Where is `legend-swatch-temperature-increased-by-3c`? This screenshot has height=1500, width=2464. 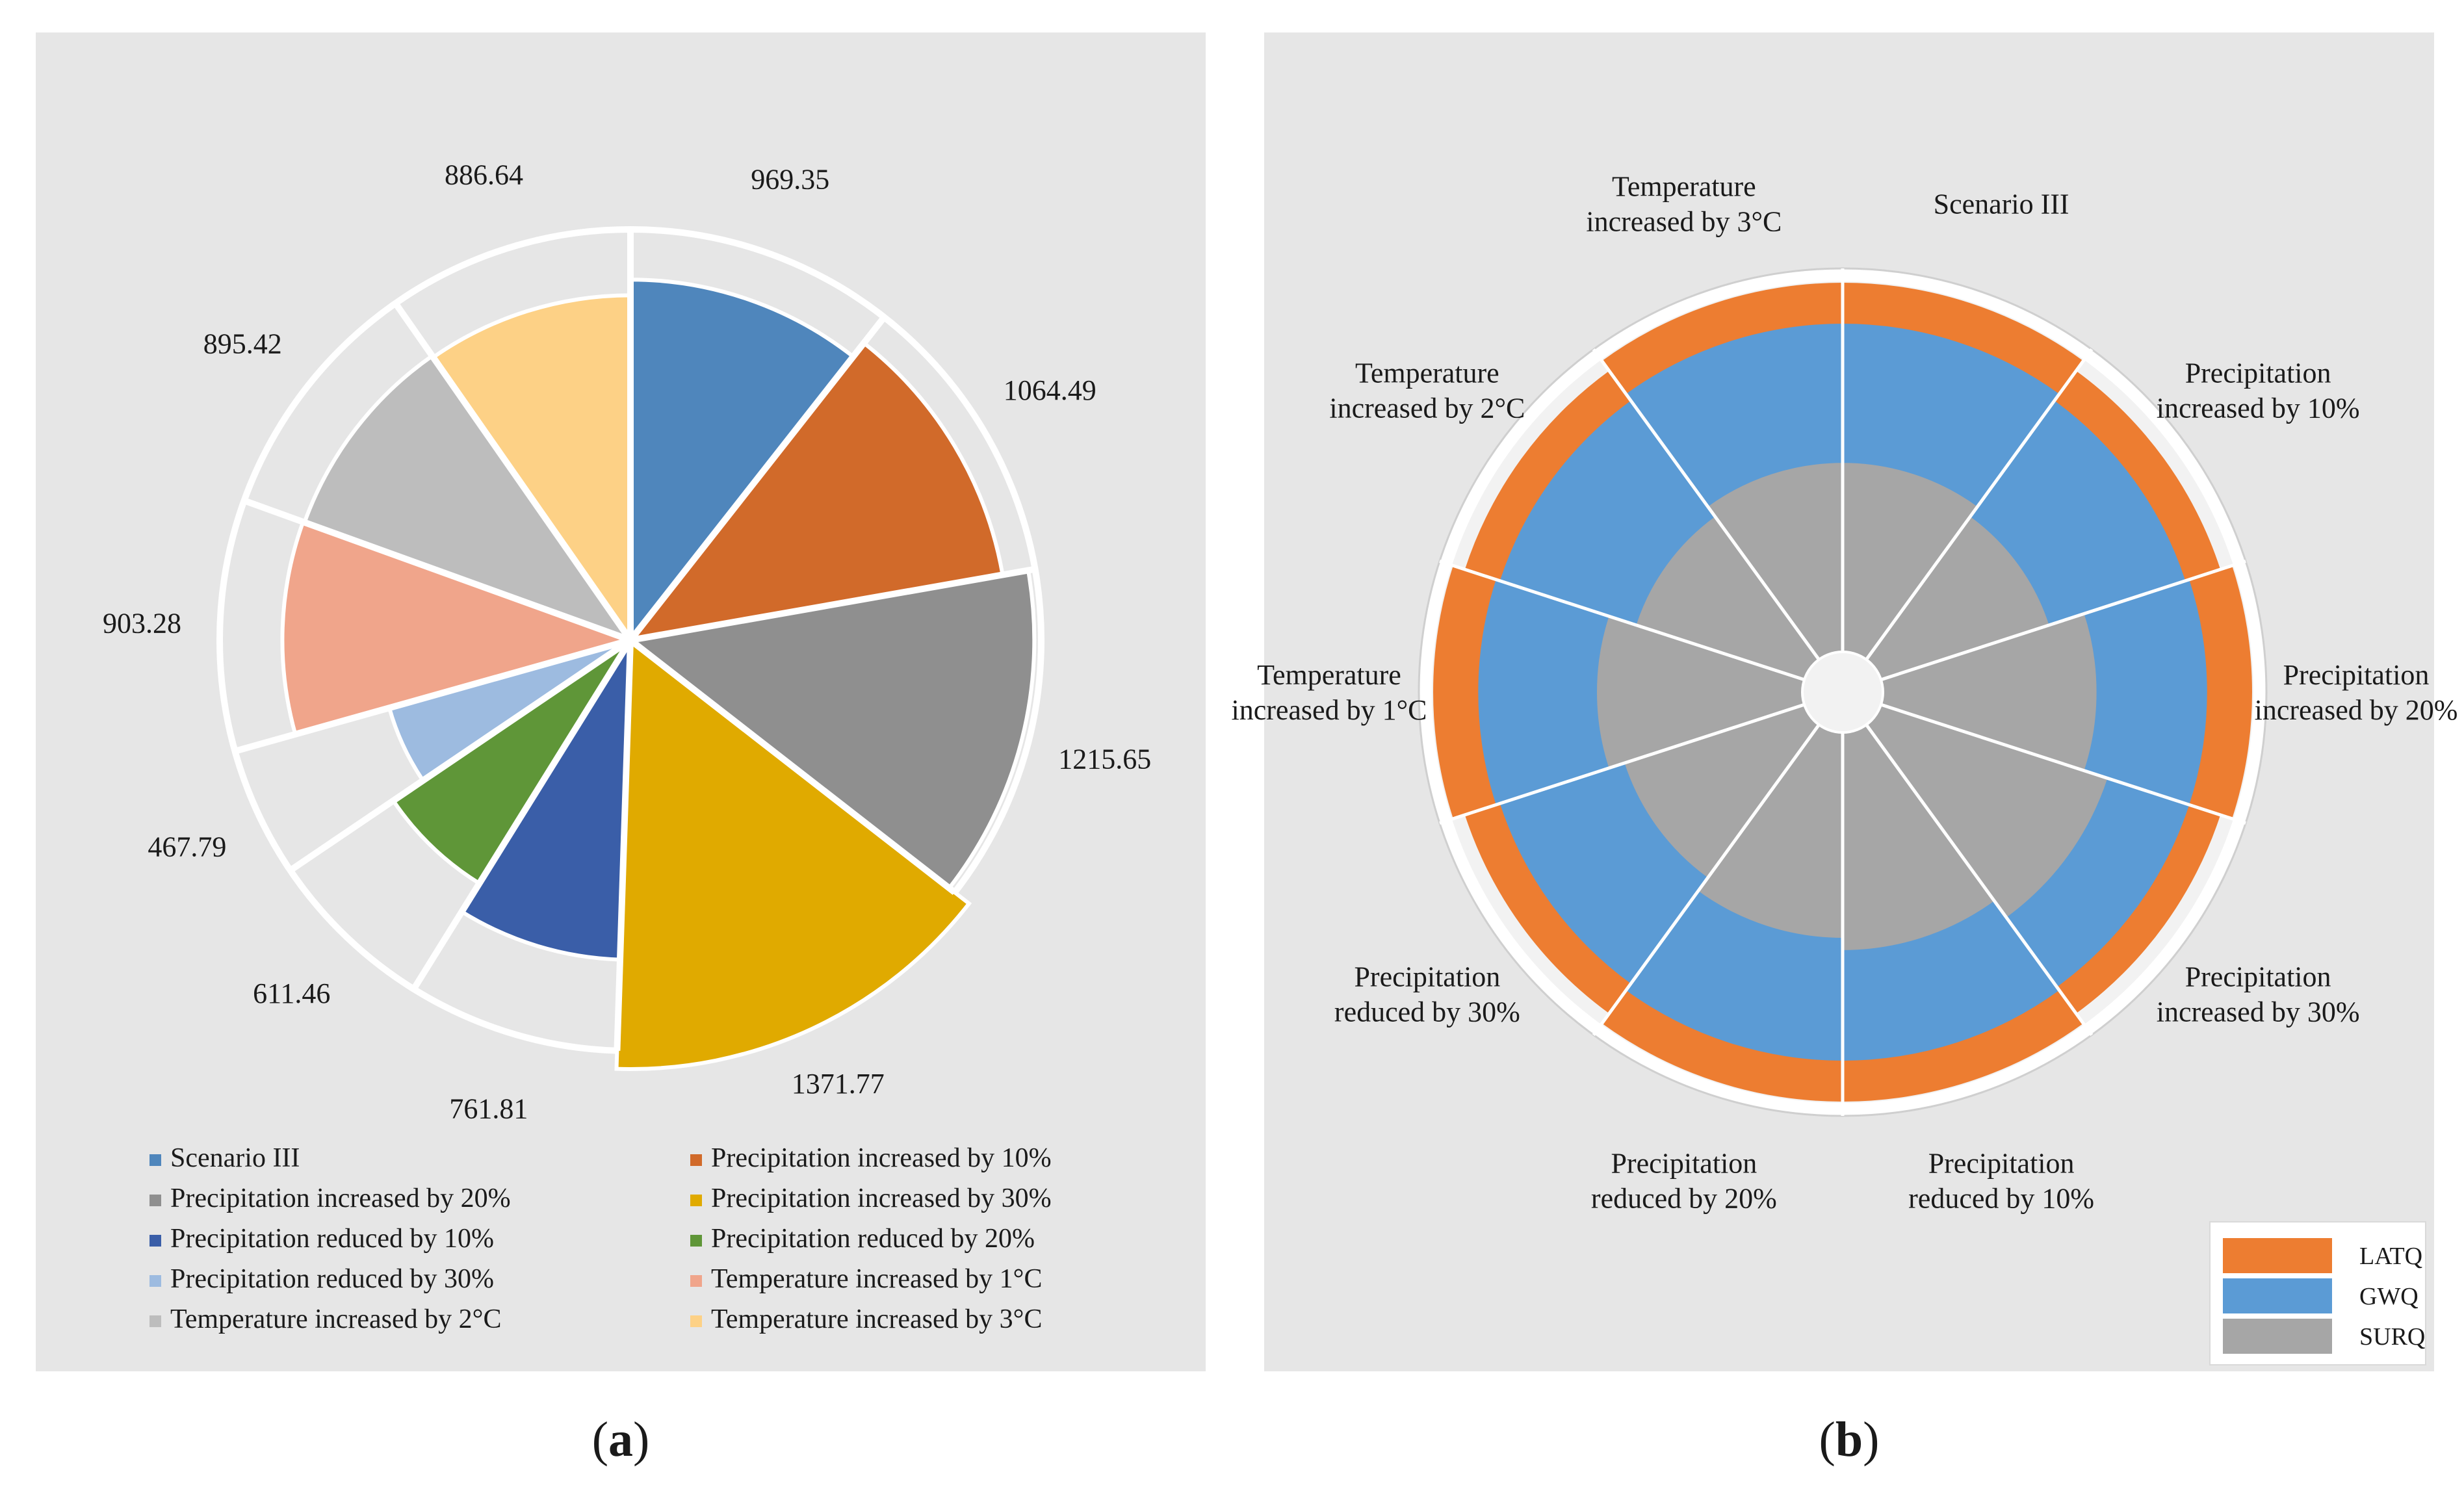
legend-swatch-temperature-increased-by-3c is located at coordinates (696, 1321).